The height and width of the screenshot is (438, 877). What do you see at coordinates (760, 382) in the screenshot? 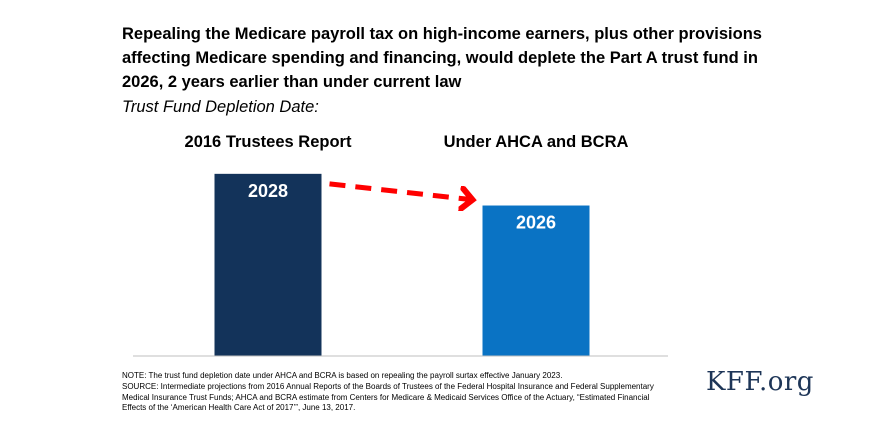
I see `kff-logo: KFF.org` at bounding box center [760, 382].